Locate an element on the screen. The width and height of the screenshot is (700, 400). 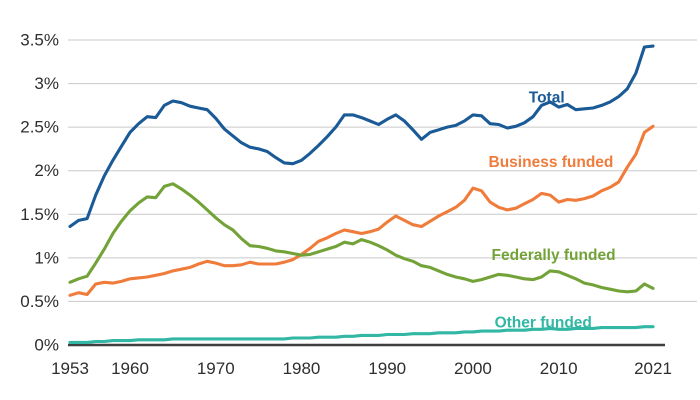
y-axis-tick-label: 0.5% is located at coordinates (39, 301).